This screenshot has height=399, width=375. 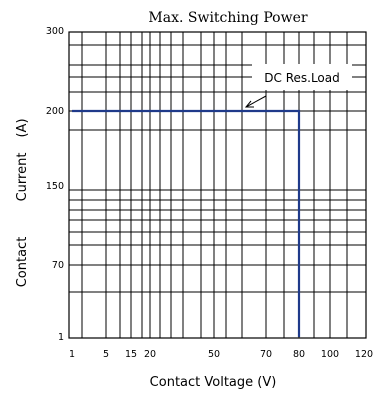 What do you see at coordinates (214, 354) in the screenshot?
I see `x-tick-label: 50` at bounding box center [214, 354].